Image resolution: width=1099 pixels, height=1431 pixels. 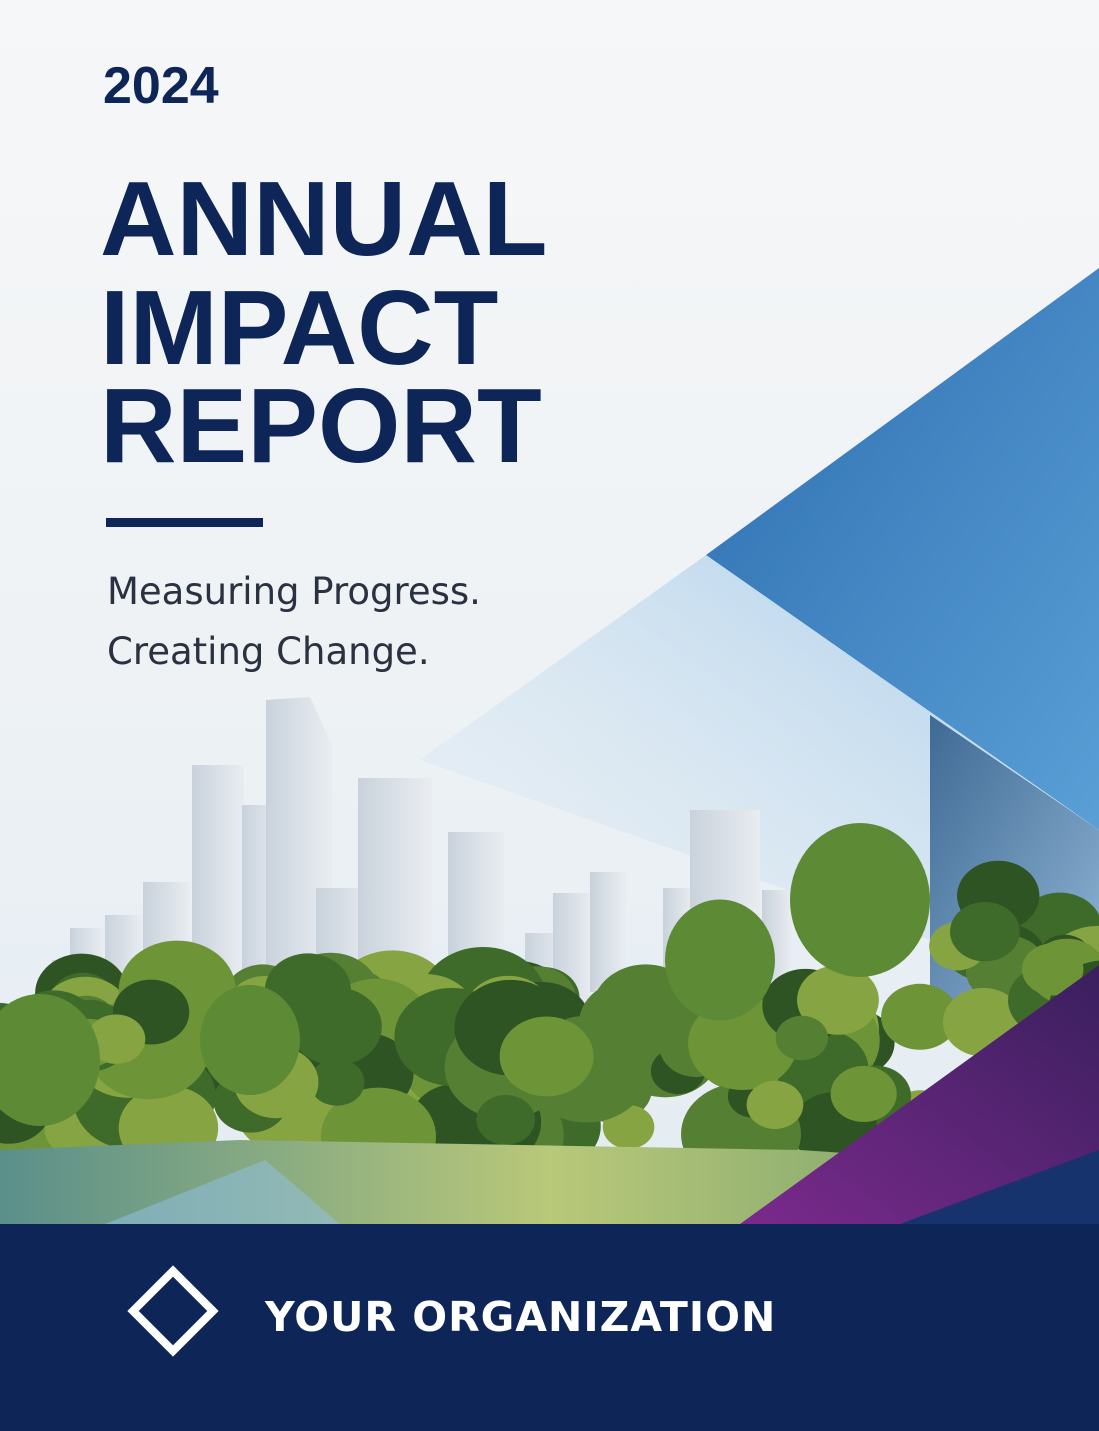 I want to click on year: 2024, so click(x=161, y=86).